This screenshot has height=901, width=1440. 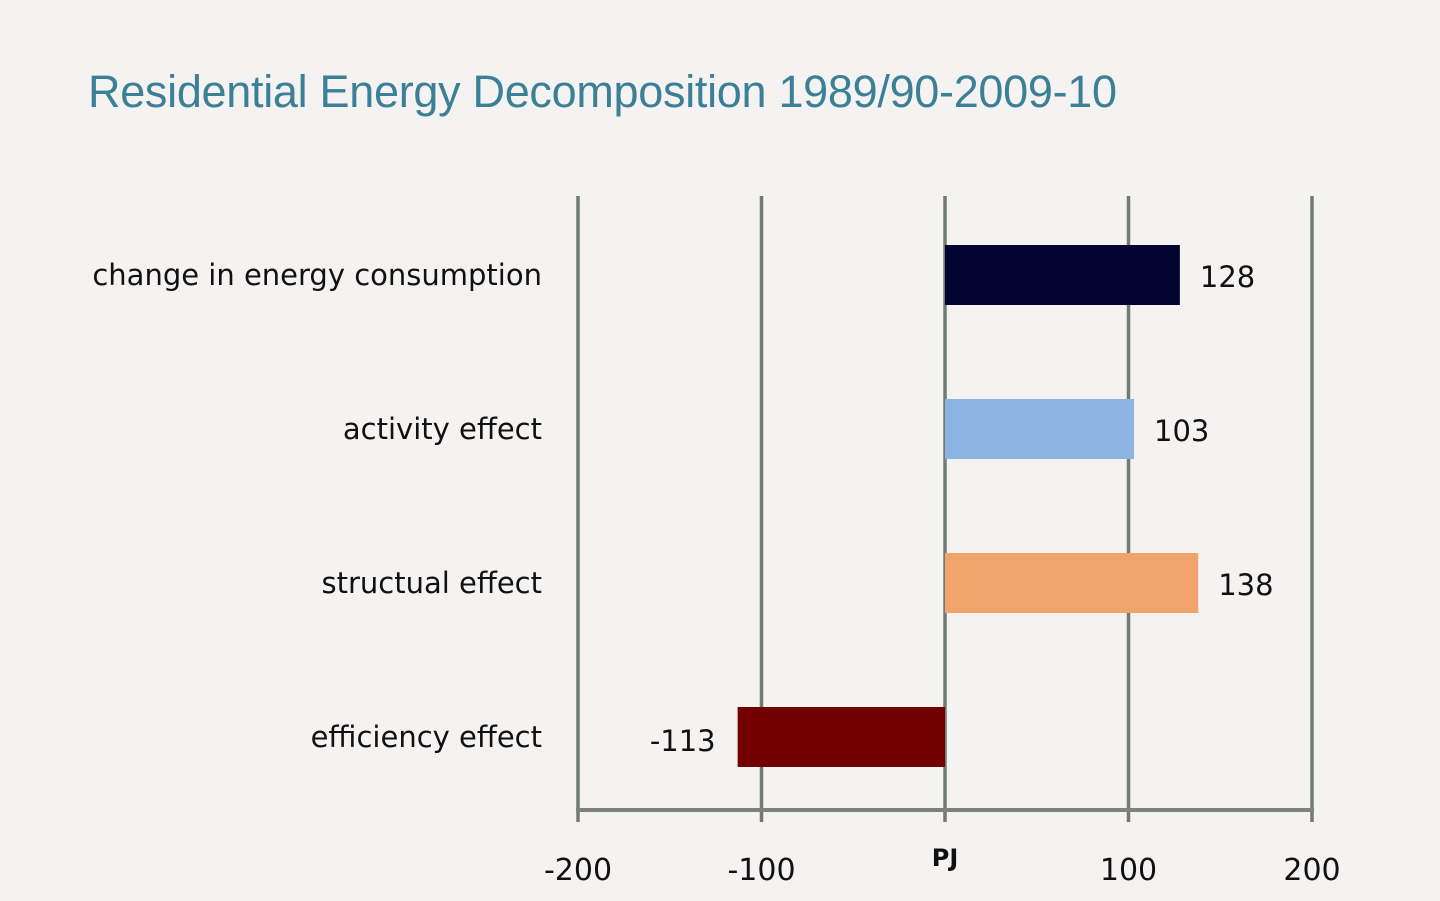 I want to click on x-tick-label: 200, so click(x=1311, y=870).